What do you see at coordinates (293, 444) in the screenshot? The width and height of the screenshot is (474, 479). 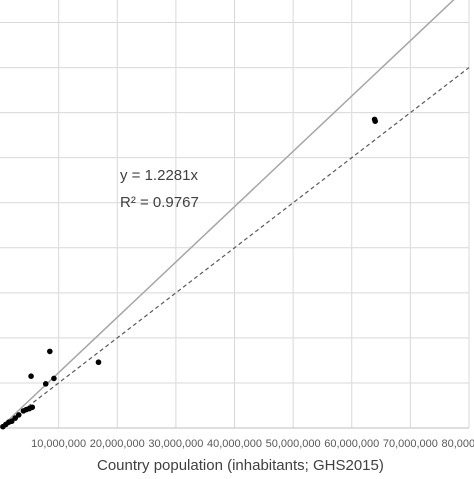 I see `x-tick-label: 50,000,000` at bounding box center [293, 444].